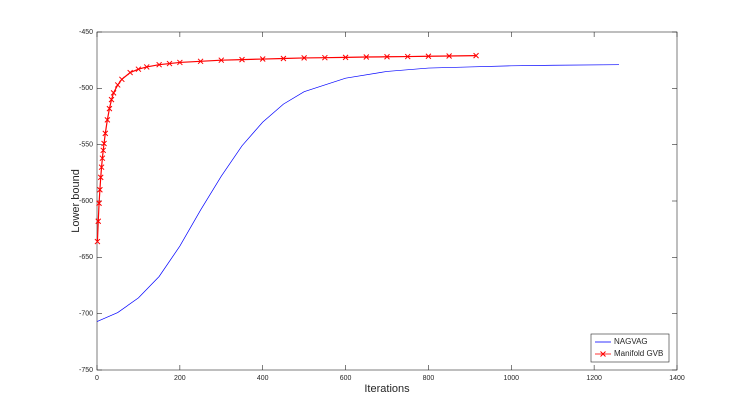  I want to click on x-tick-label: 800, so click(429, 378).